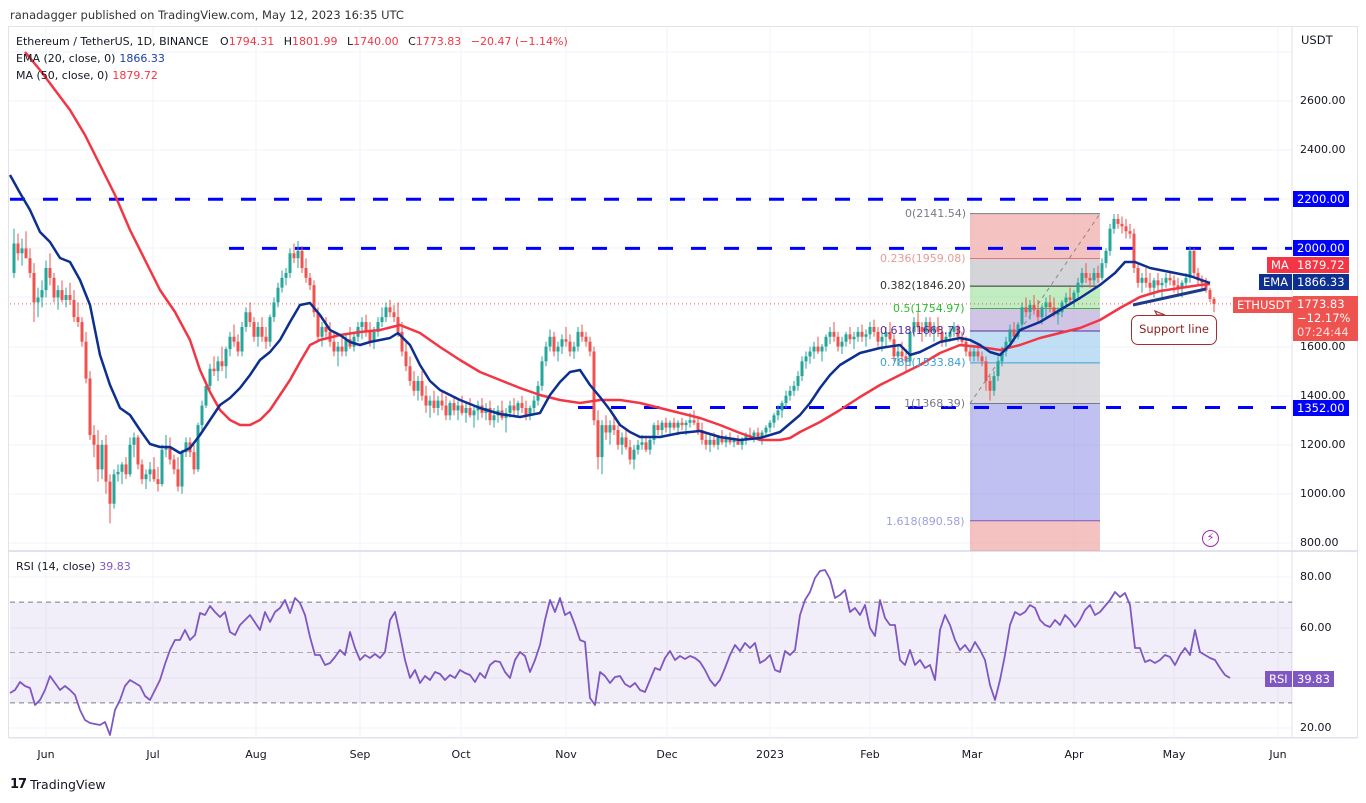 This screenshot has height=803, width=1366. What do you see at coordinates (923, 258) in the screenshot?
I see `fib-label-0236: 0.236(1959.08)` at bounding box center [923, 258].